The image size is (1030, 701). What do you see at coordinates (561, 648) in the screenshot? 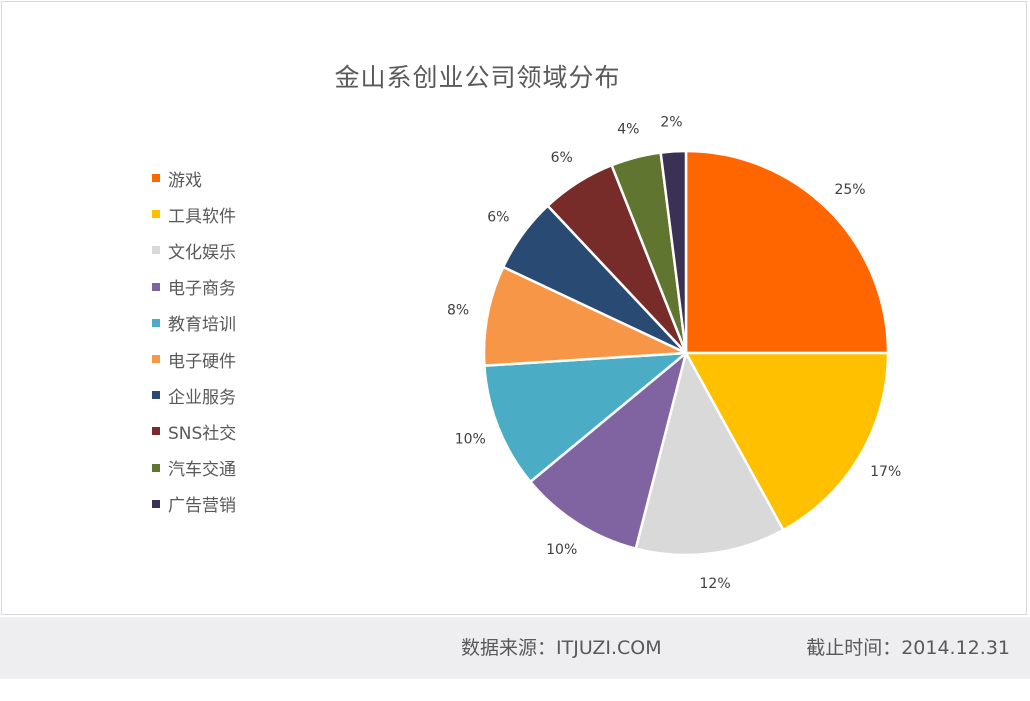
I see `data-source-text: 数据来源：ITJUZI.COM` at bounding box center [561, 648].